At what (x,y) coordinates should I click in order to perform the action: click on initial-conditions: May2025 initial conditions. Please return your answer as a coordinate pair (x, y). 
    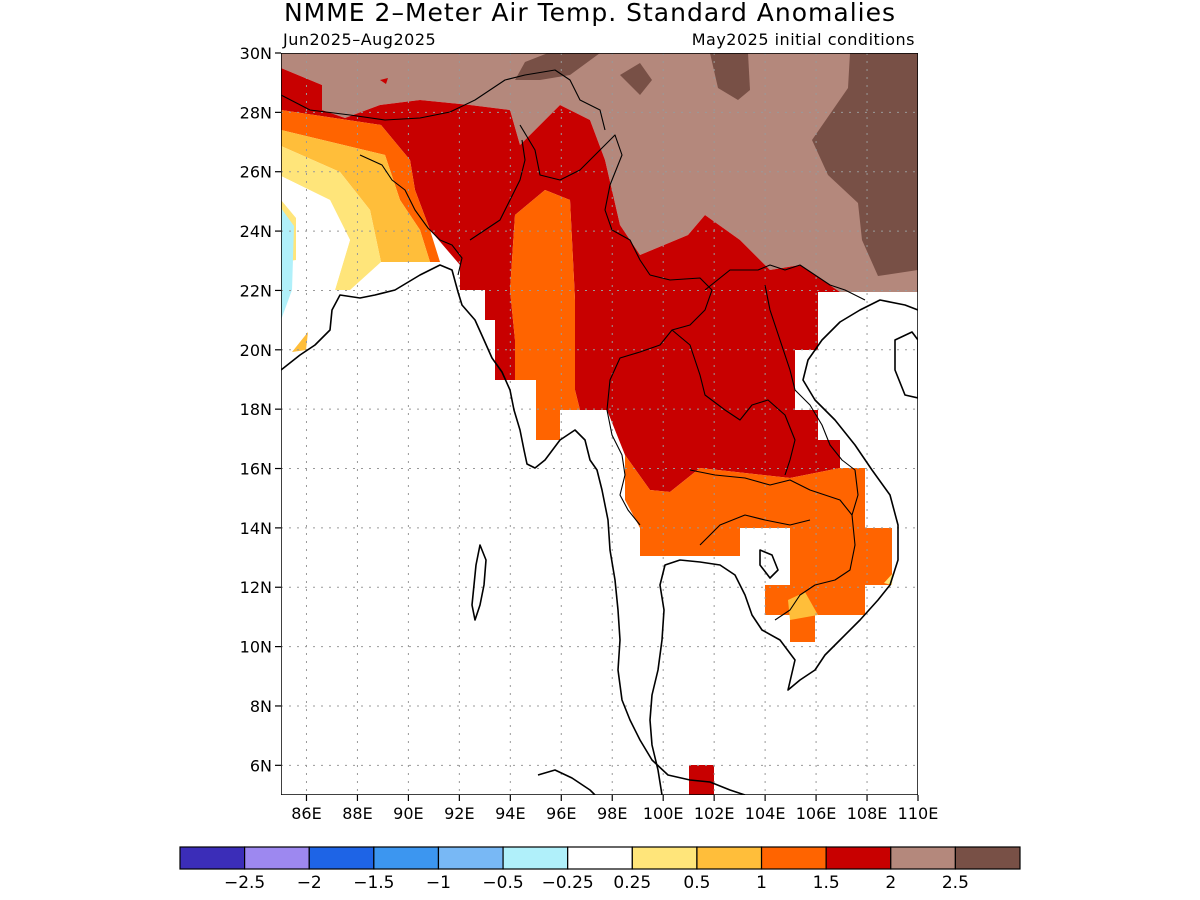
    Looking at the image, I should click on (803, 39).